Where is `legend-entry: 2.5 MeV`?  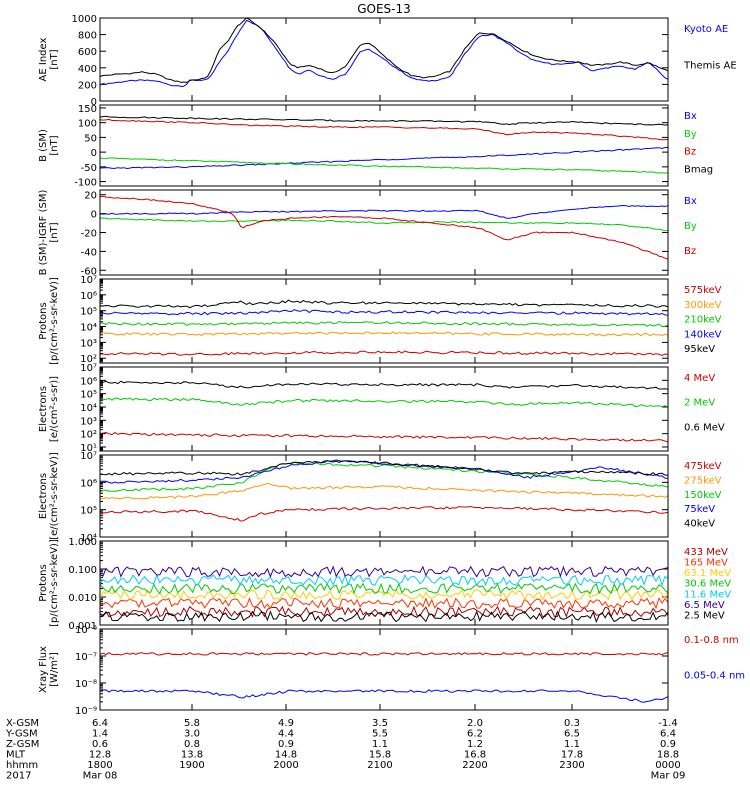
legend-entry: 2.5 MeV is located at coordinates (704, 615).